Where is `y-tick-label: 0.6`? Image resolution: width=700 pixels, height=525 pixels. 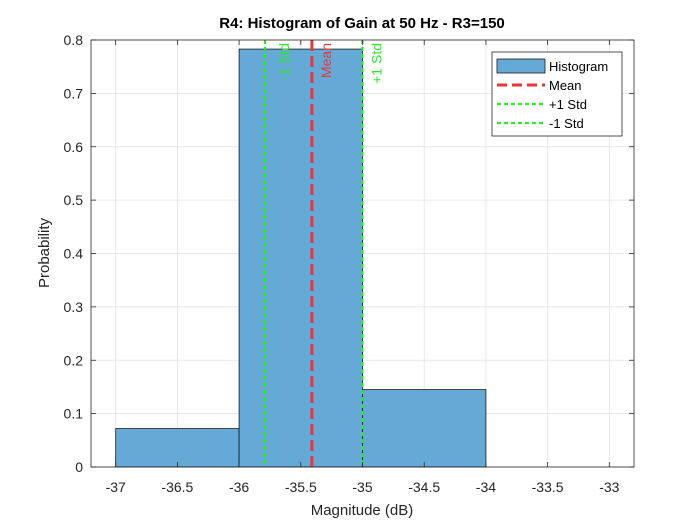 y-tick-label: 0.6 is located at coordinates (74, 147).